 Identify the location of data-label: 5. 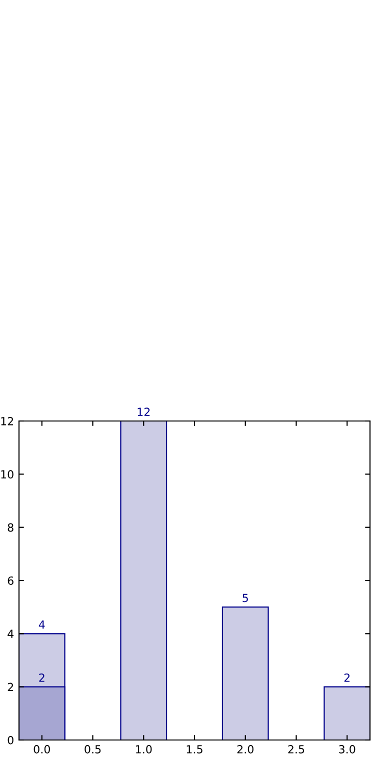
(245, 598).